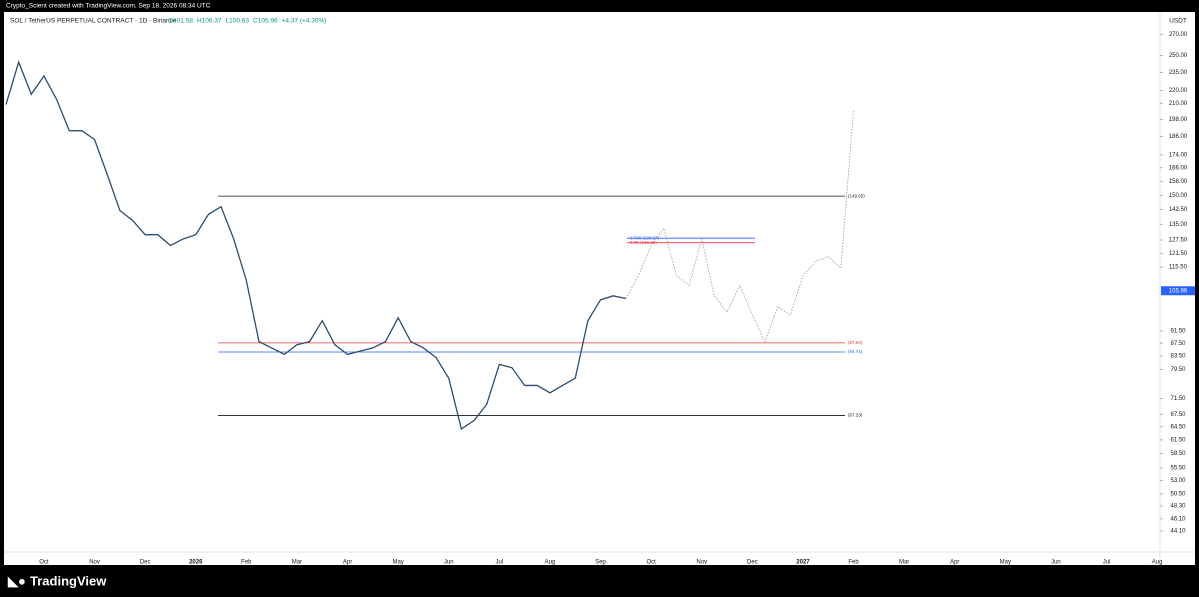  I want to click on x-tick-label: 2026, so click(196, 563).